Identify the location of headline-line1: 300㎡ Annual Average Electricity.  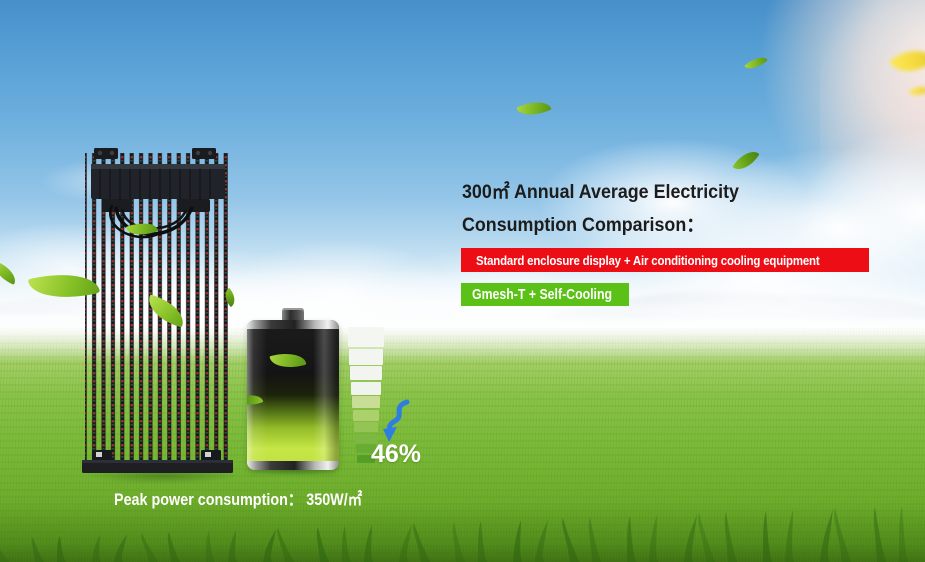
(600, 192).